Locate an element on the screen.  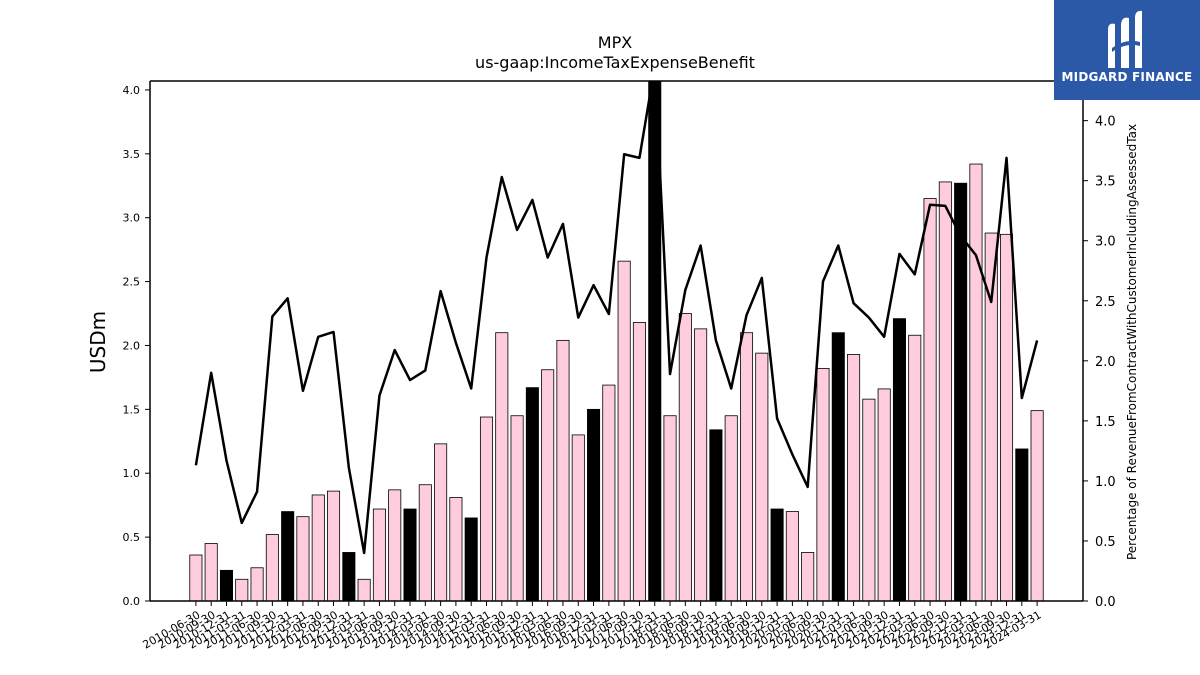
y2-tick-label: 2.5 is located at coordinates (1105, 302).